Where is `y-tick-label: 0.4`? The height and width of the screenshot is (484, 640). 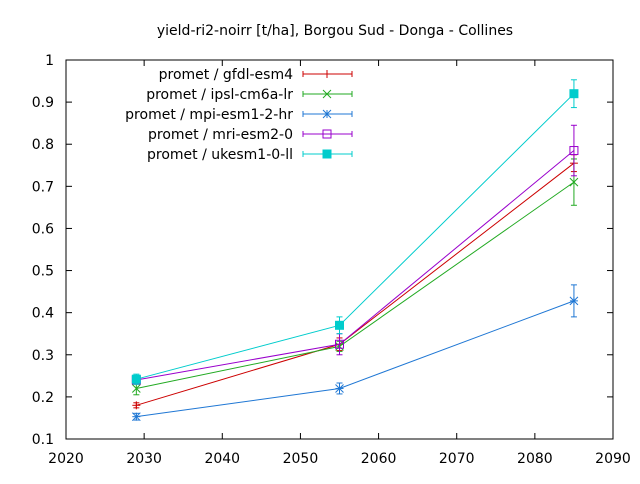
y-tick-label: 0.4 is located at coordinates (43, 314).